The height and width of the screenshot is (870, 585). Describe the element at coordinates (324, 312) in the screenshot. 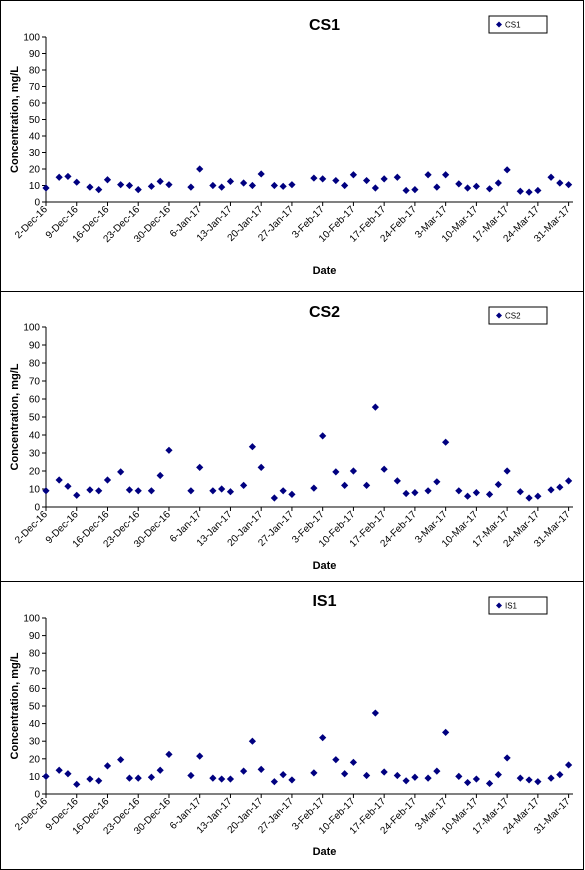

I see `chart-title: CS2` at that location.